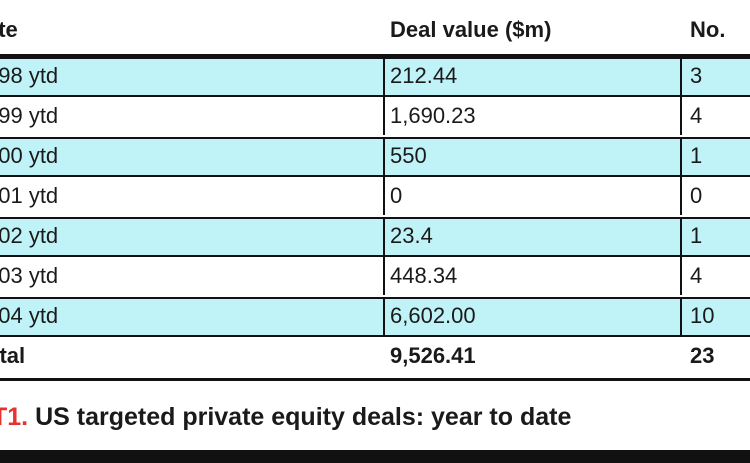 The height and width of the screenshot is (463, 750). What do you see at coordinates (375, 456) in the screenshot?
I see `bottom-rule` at bounding box center [375, 456].